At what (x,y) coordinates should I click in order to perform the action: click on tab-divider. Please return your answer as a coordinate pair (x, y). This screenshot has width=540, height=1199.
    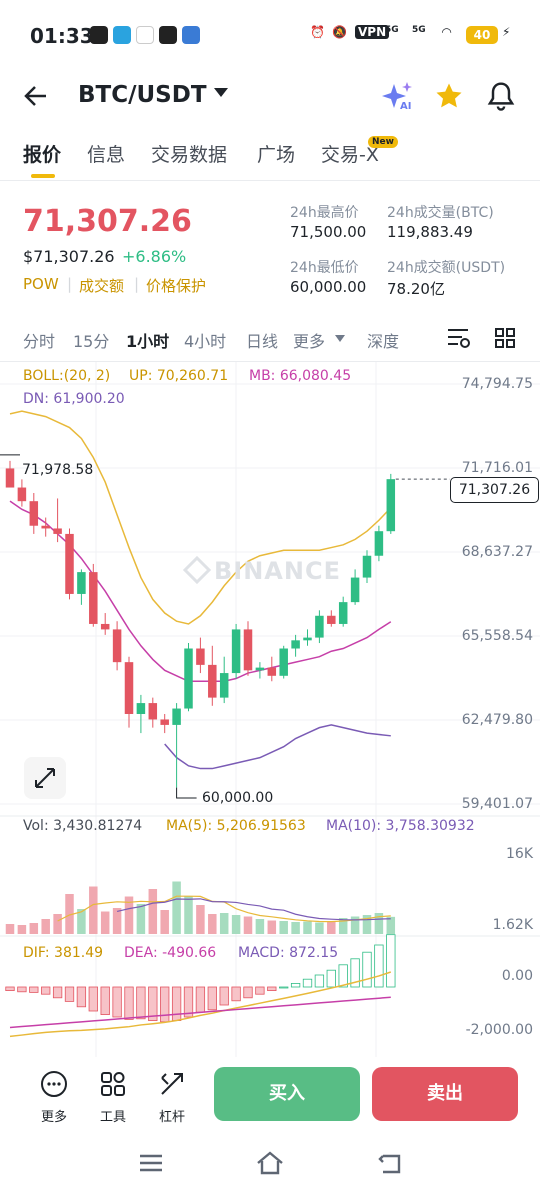
    Looking at the image, I should click on (270, 180).